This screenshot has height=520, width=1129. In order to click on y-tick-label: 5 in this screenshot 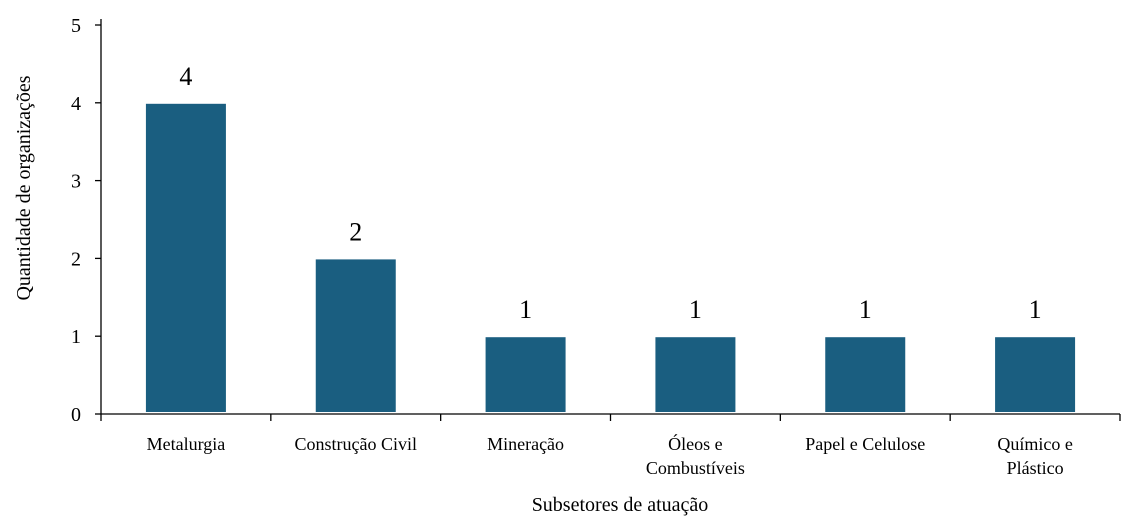, I will do `click(76, 26)`.